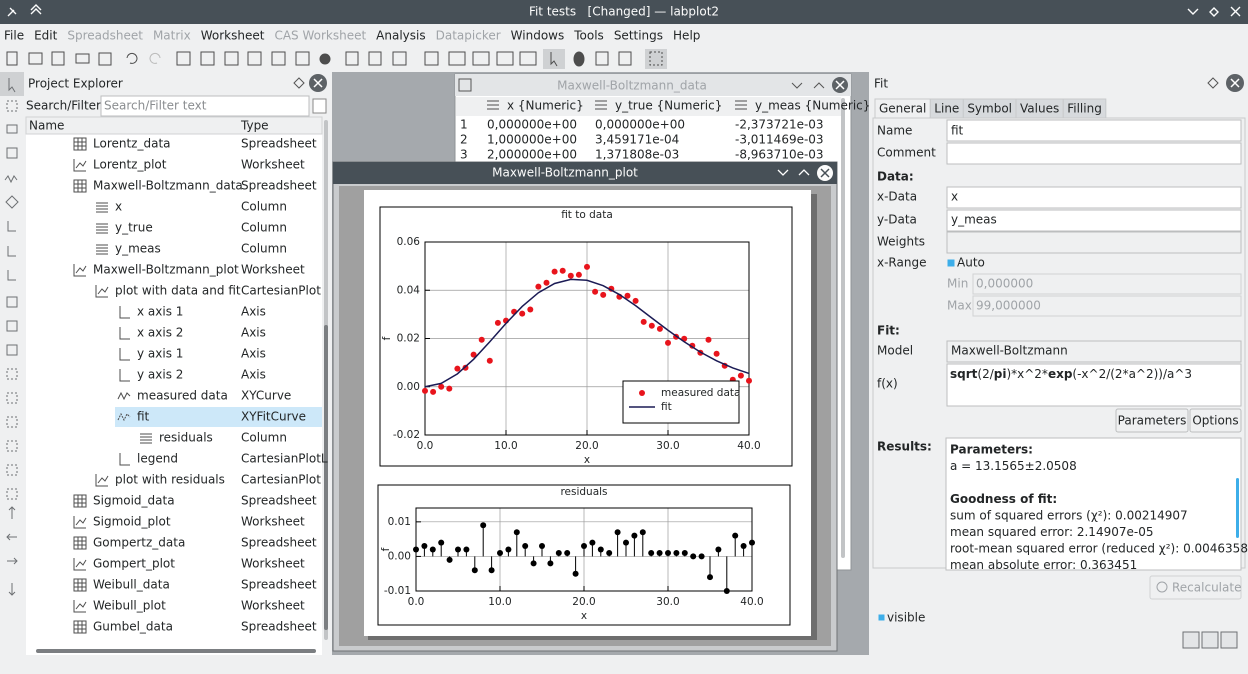 Image resolution: width=1248 pixels, height=674 pixels. Describe the element at coordinates (1094, 220) in the screenshot. I see `y-data-combo` at that location.